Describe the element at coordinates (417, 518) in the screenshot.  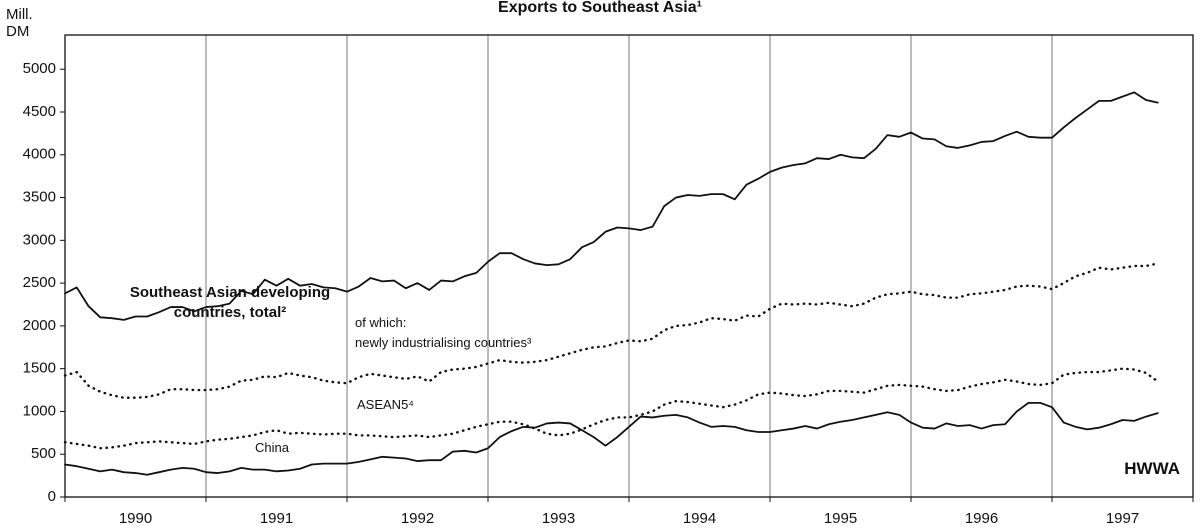
I see `x-tick-label: 1992` at that location.